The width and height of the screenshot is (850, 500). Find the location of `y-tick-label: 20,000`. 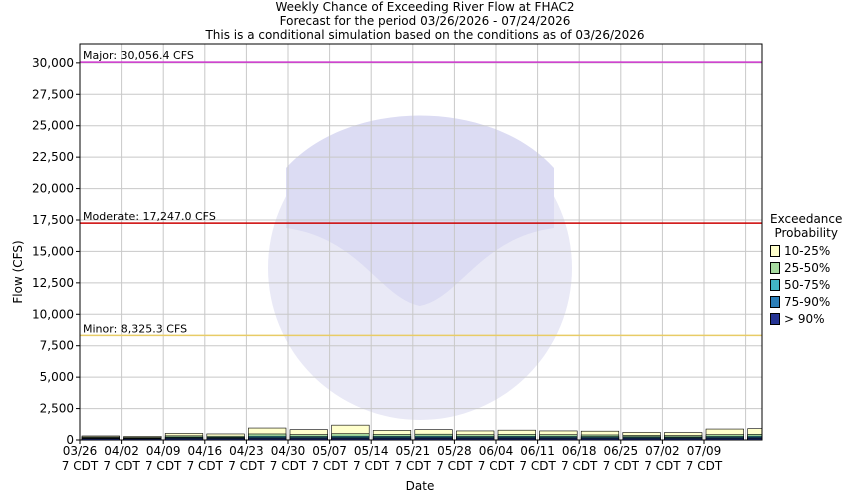

y-tick-label: 20,000 is located at coordinates (53, 189).